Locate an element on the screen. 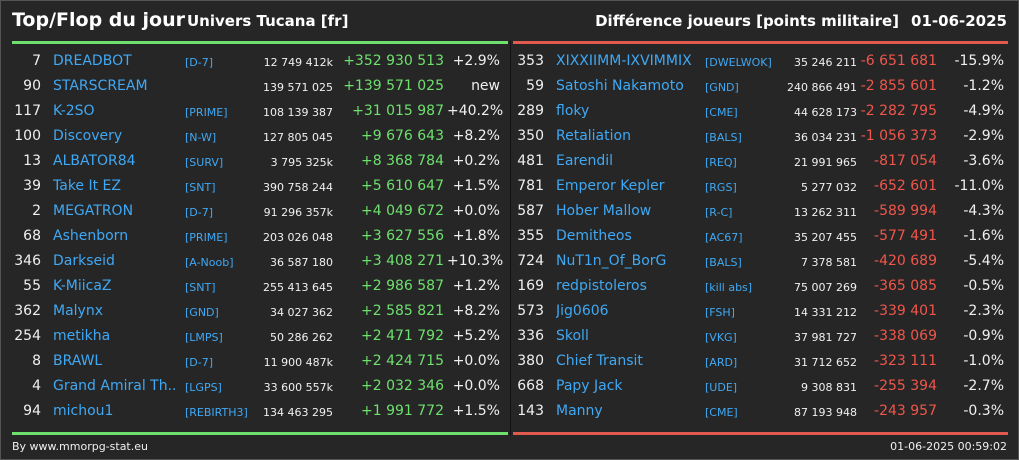 Image resolution: width=1019 pixels, height=460 pixels. alliance-tag-link: [ARD] is located at coordinates (721, 362).